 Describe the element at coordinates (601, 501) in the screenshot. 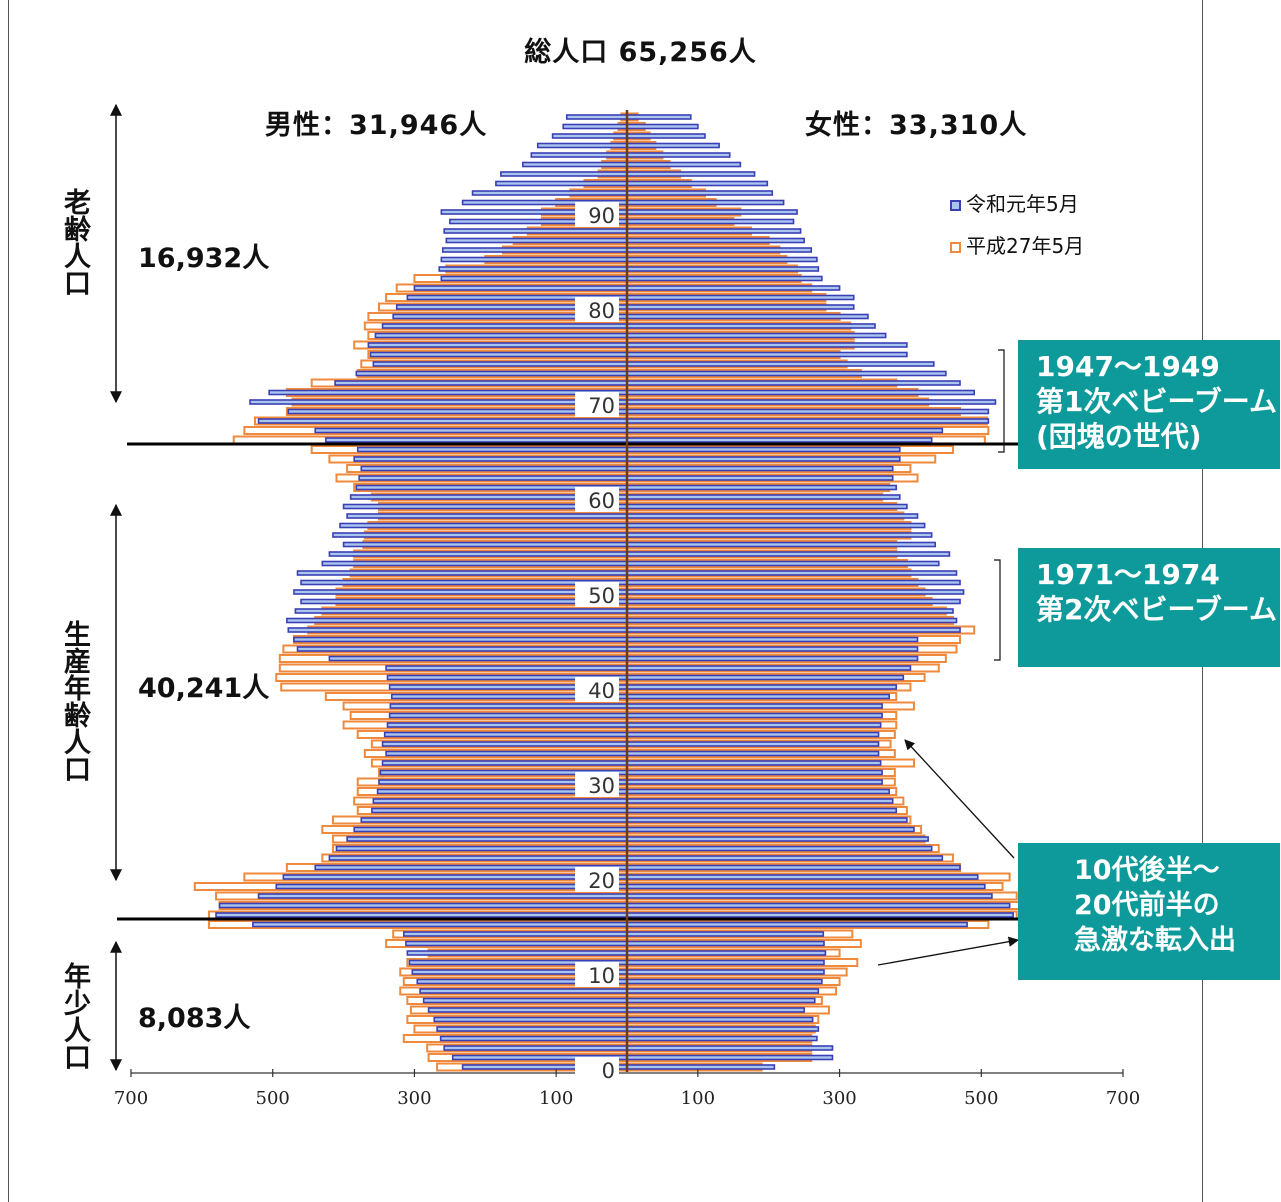

I see `age-tick-label-60: 60` at that location.